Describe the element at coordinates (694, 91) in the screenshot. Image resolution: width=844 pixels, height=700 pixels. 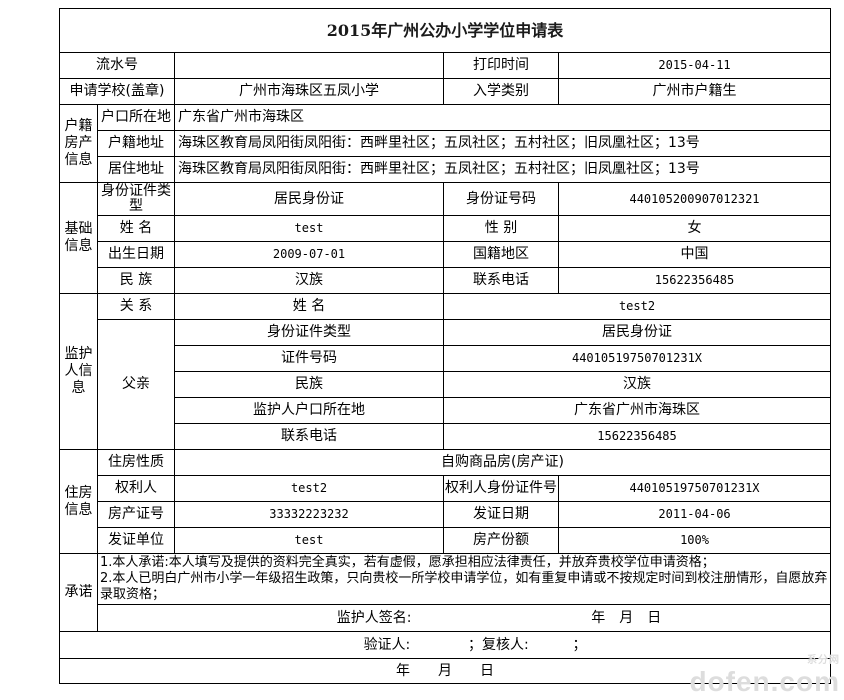
I see `category-value: 广州市户籍生` at that location.